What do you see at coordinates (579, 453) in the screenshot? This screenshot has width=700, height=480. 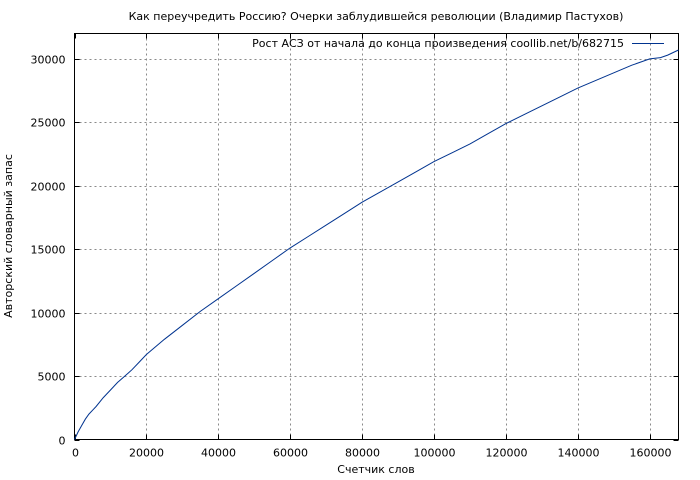 I see `x-tick-label: 140000` at bounding box center [579, 453].